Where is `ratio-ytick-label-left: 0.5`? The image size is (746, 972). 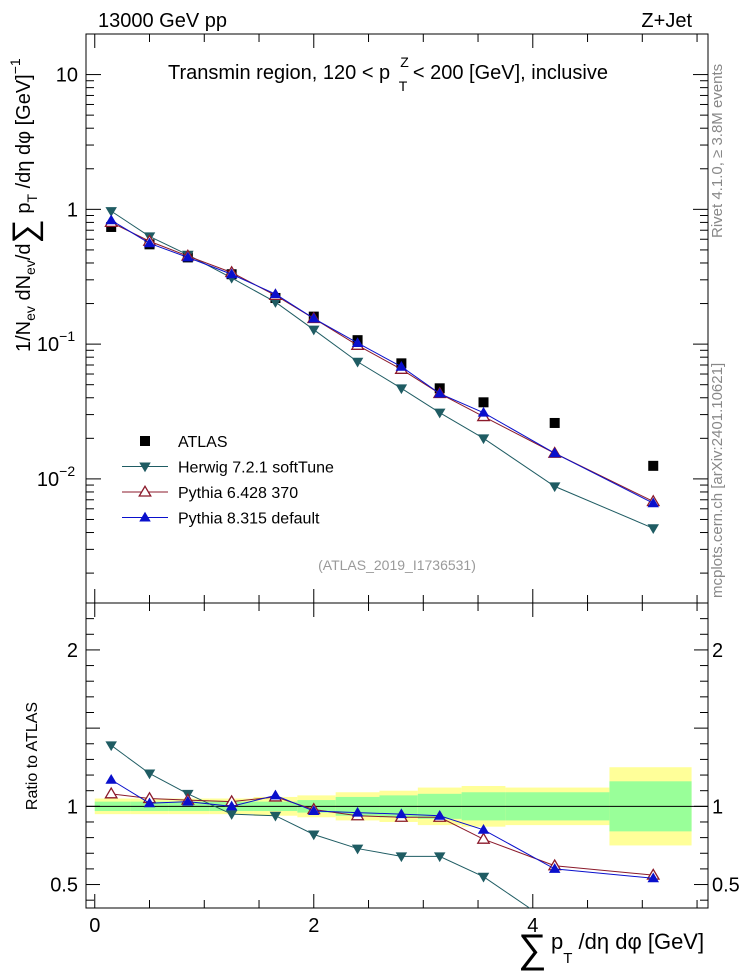
ratio-ytick-label-left: 0.5 is located at coordinates (64, 886).